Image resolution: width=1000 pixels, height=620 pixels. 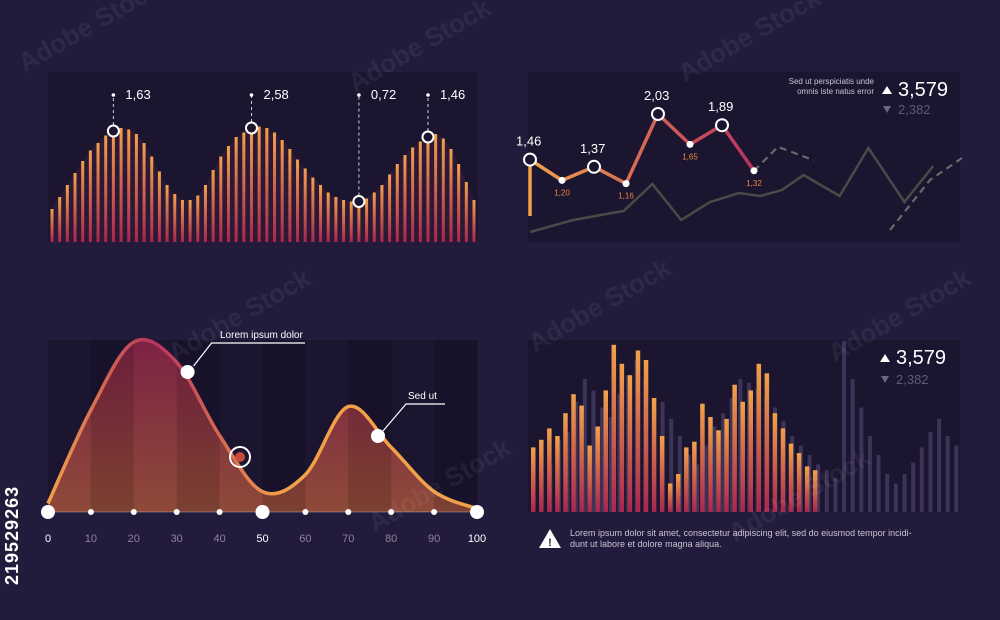 What do you see at coordinates (720, 106) in the screenshot?
I see `point-label: 1,89` at bounding box center [720, 106].